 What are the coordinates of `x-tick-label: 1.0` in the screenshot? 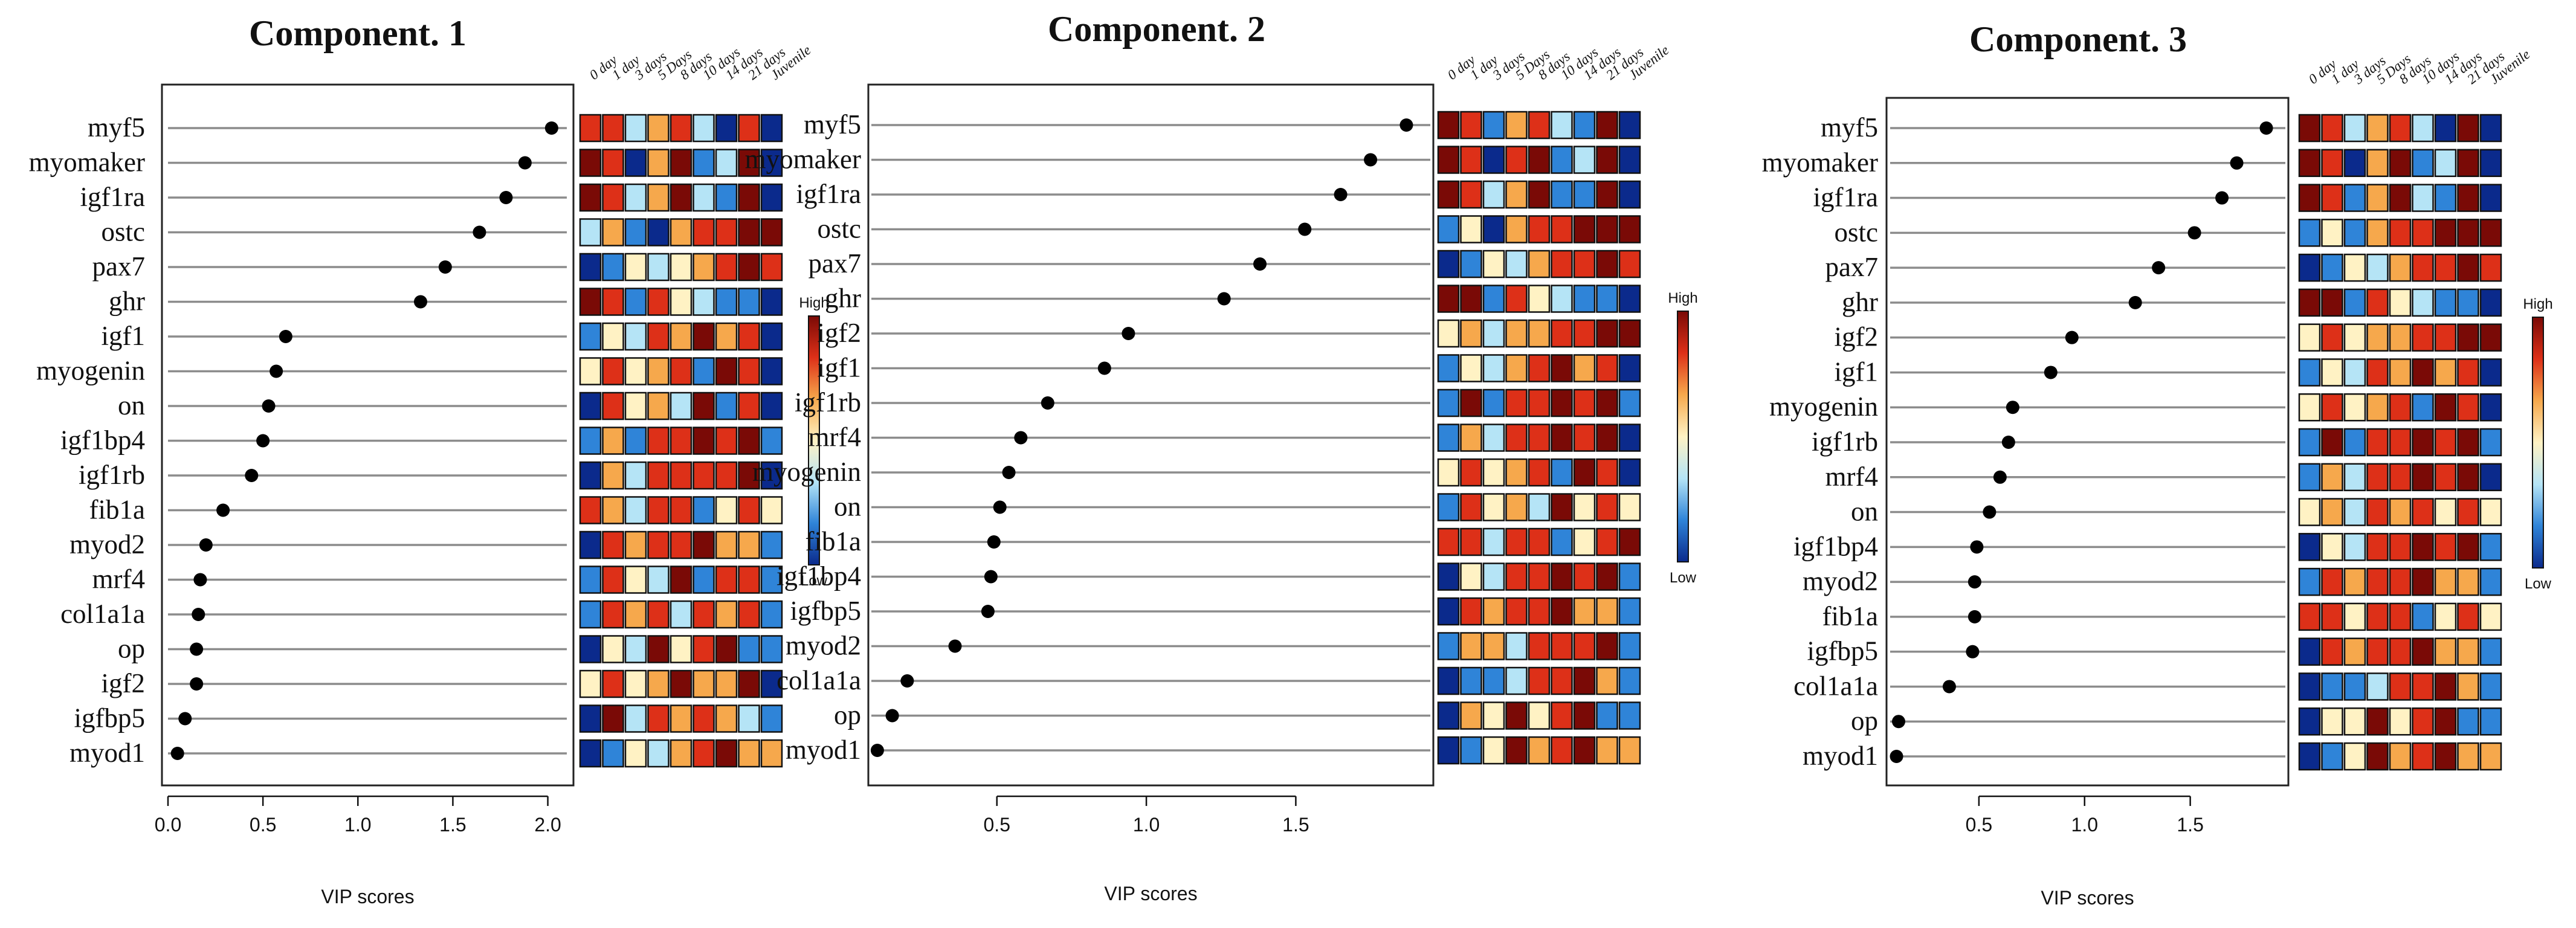 It's located at (2084, 825).